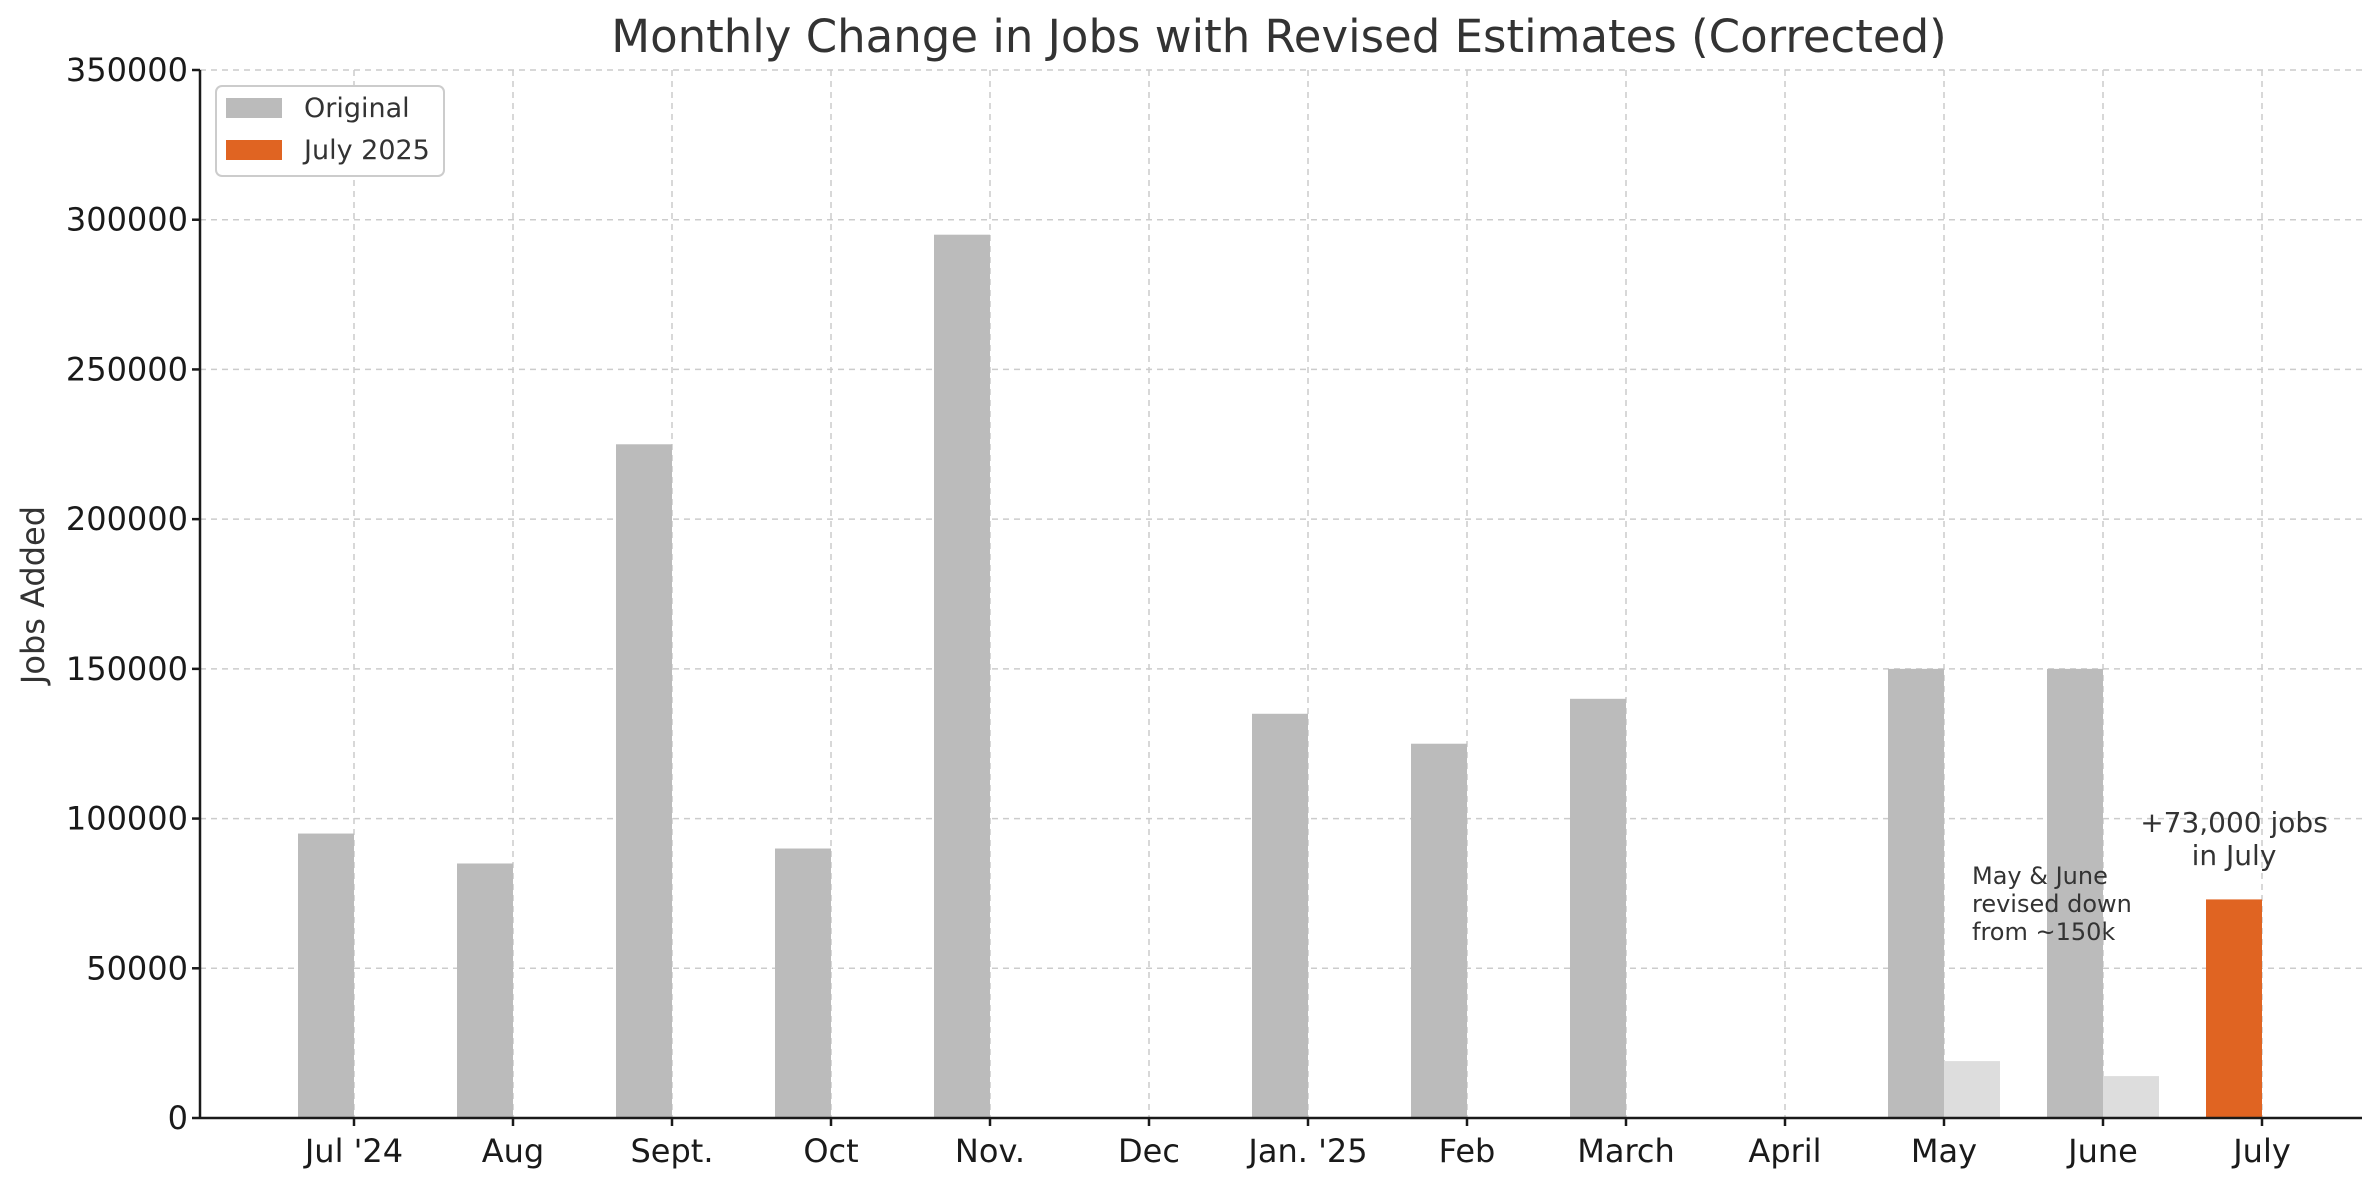 This screenshot has height=1180, width=2379. What do you see at coordinates (357, 108) in the screenshot?
I see `legend-label: Original` at bounding box center [357, 108].